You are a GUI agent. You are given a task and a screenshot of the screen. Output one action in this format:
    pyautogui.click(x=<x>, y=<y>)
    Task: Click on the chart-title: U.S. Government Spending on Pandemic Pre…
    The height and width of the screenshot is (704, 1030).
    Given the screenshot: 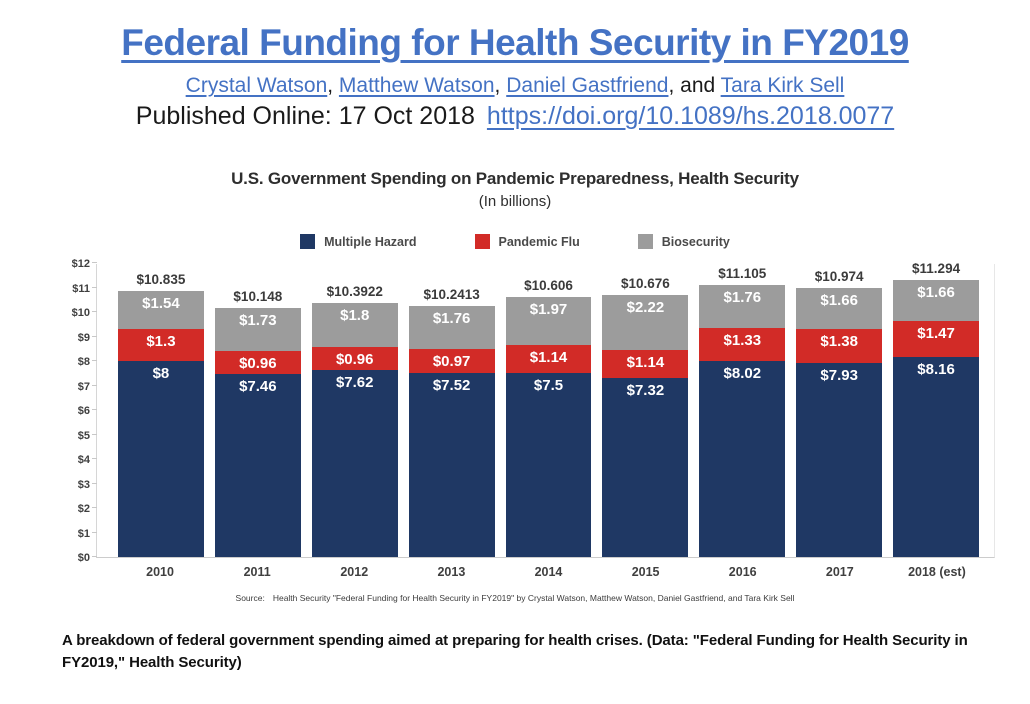 What is the action you would take?
    pyautogui.click(x=515, y=178)
    